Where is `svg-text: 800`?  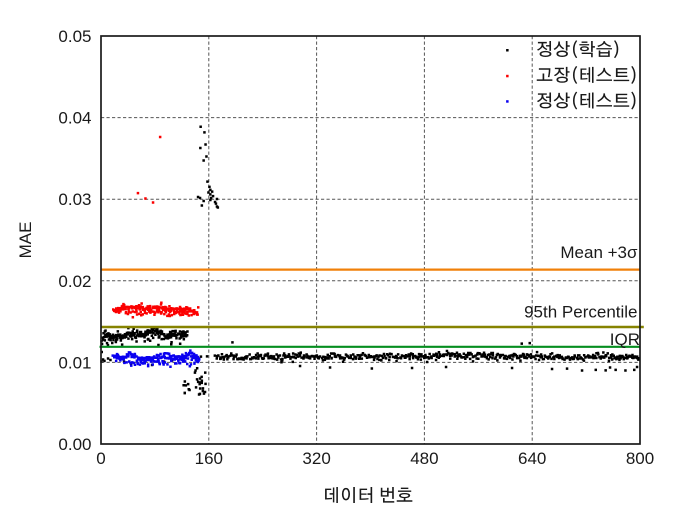 svg-text: 800 is located at coordinates (640, 458).